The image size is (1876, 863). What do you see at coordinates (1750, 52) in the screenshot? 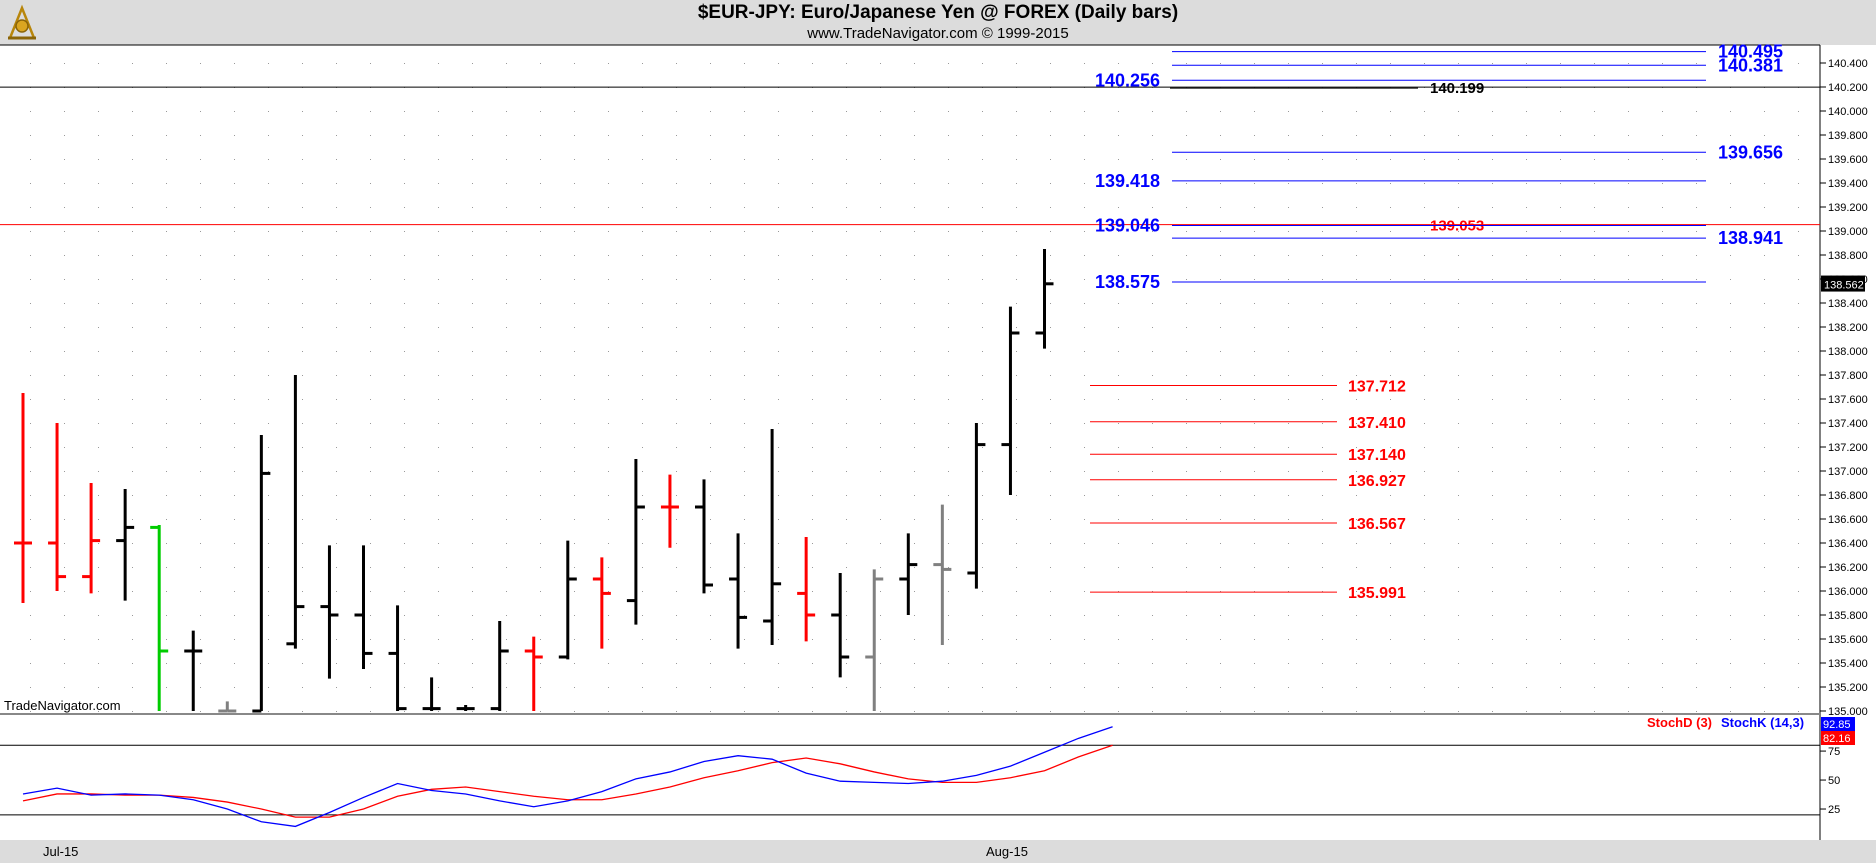
I see `fib-blue-label: 140.495` at bounding box center [1750, 52].